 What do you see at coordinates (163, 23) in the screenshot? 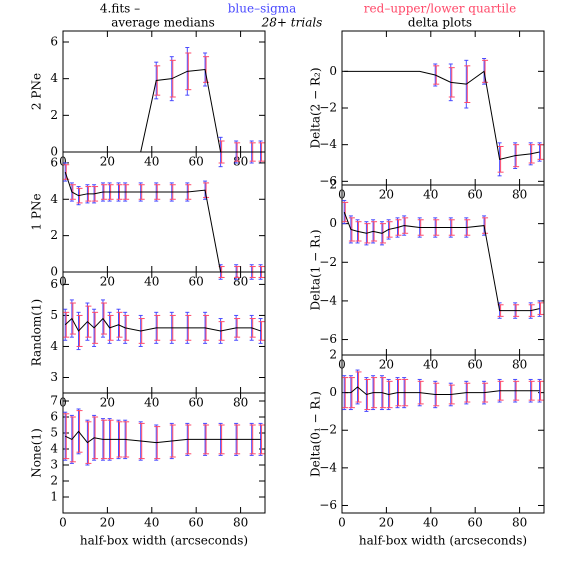
I see `left-title: average medians` at bounding box center [163, 23].